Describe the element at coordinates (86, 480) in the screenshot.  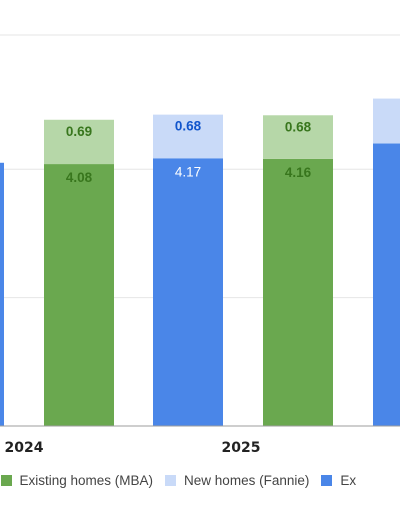
I see `legend-label: Existing homes (MBA)` at that location.